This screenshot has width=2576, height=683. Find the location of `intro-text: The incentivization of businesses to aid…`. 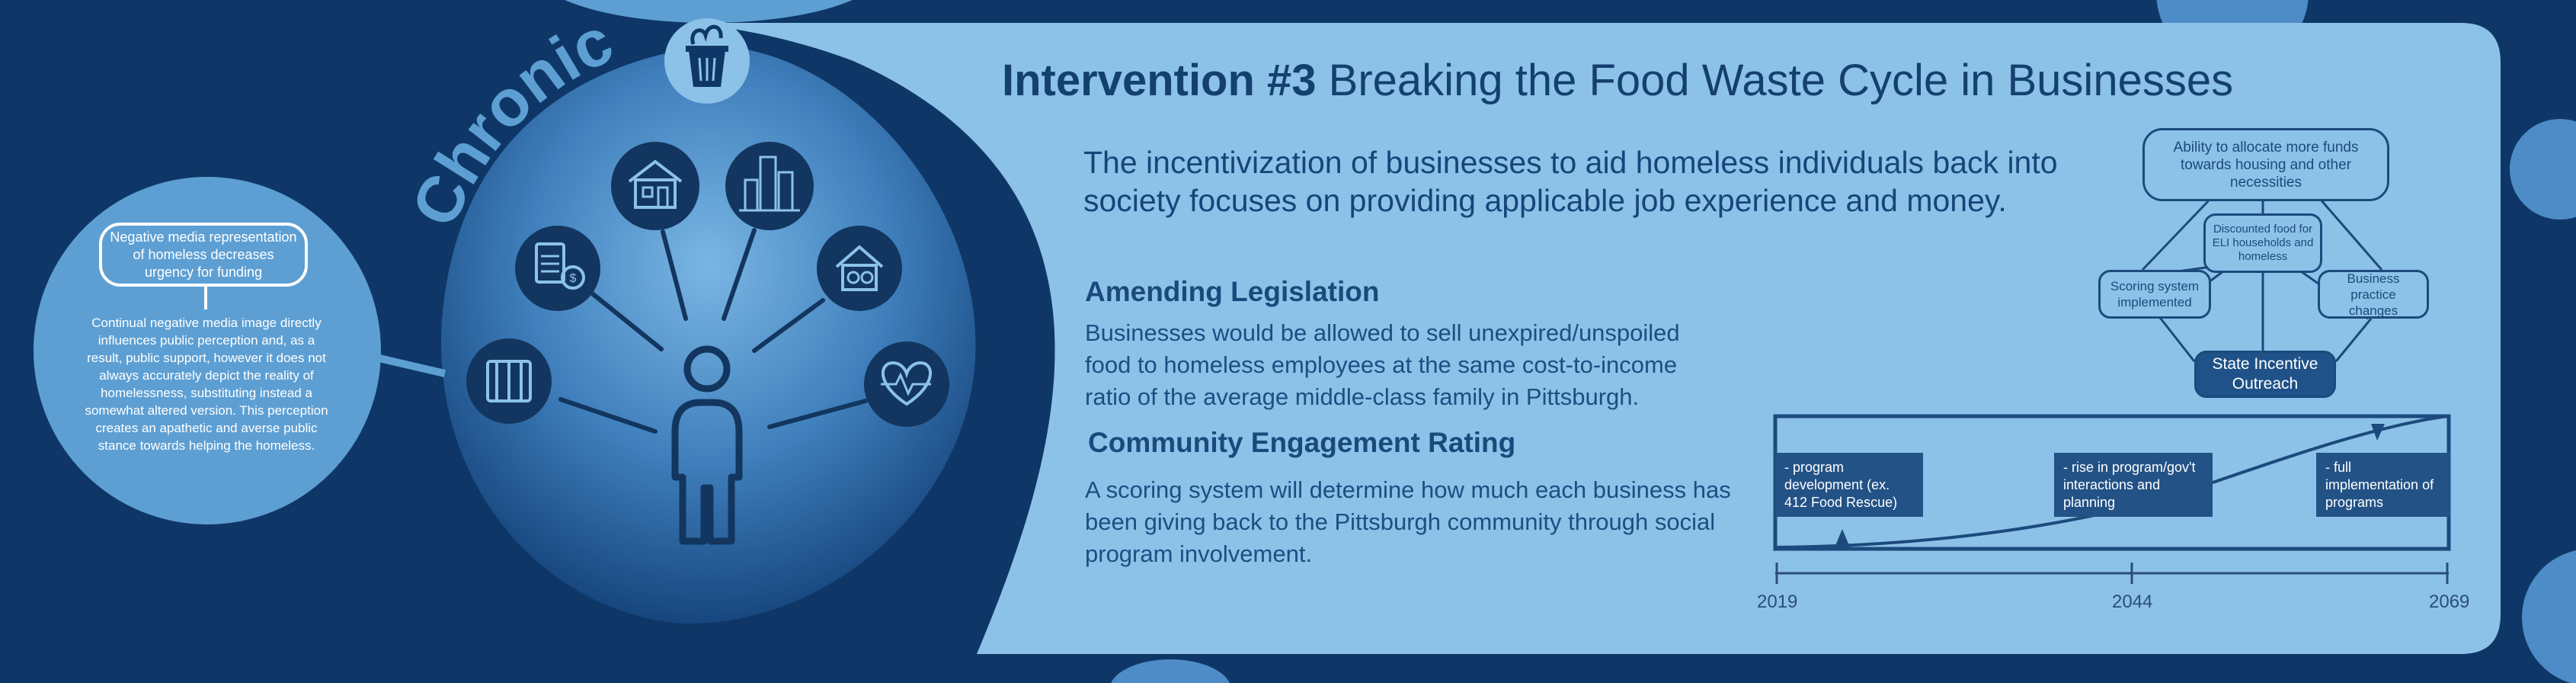

intro-text: The incentivization of businesses to aid… is located at coordinates (1570, 181).